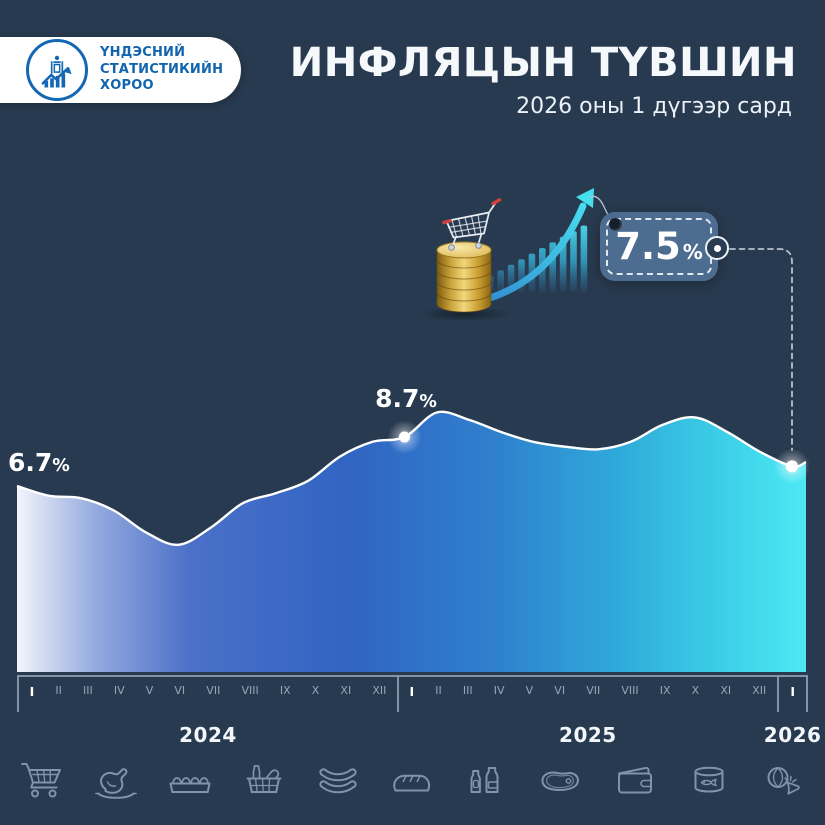  I want to click on coin-stack-icon, so click(464, 277).